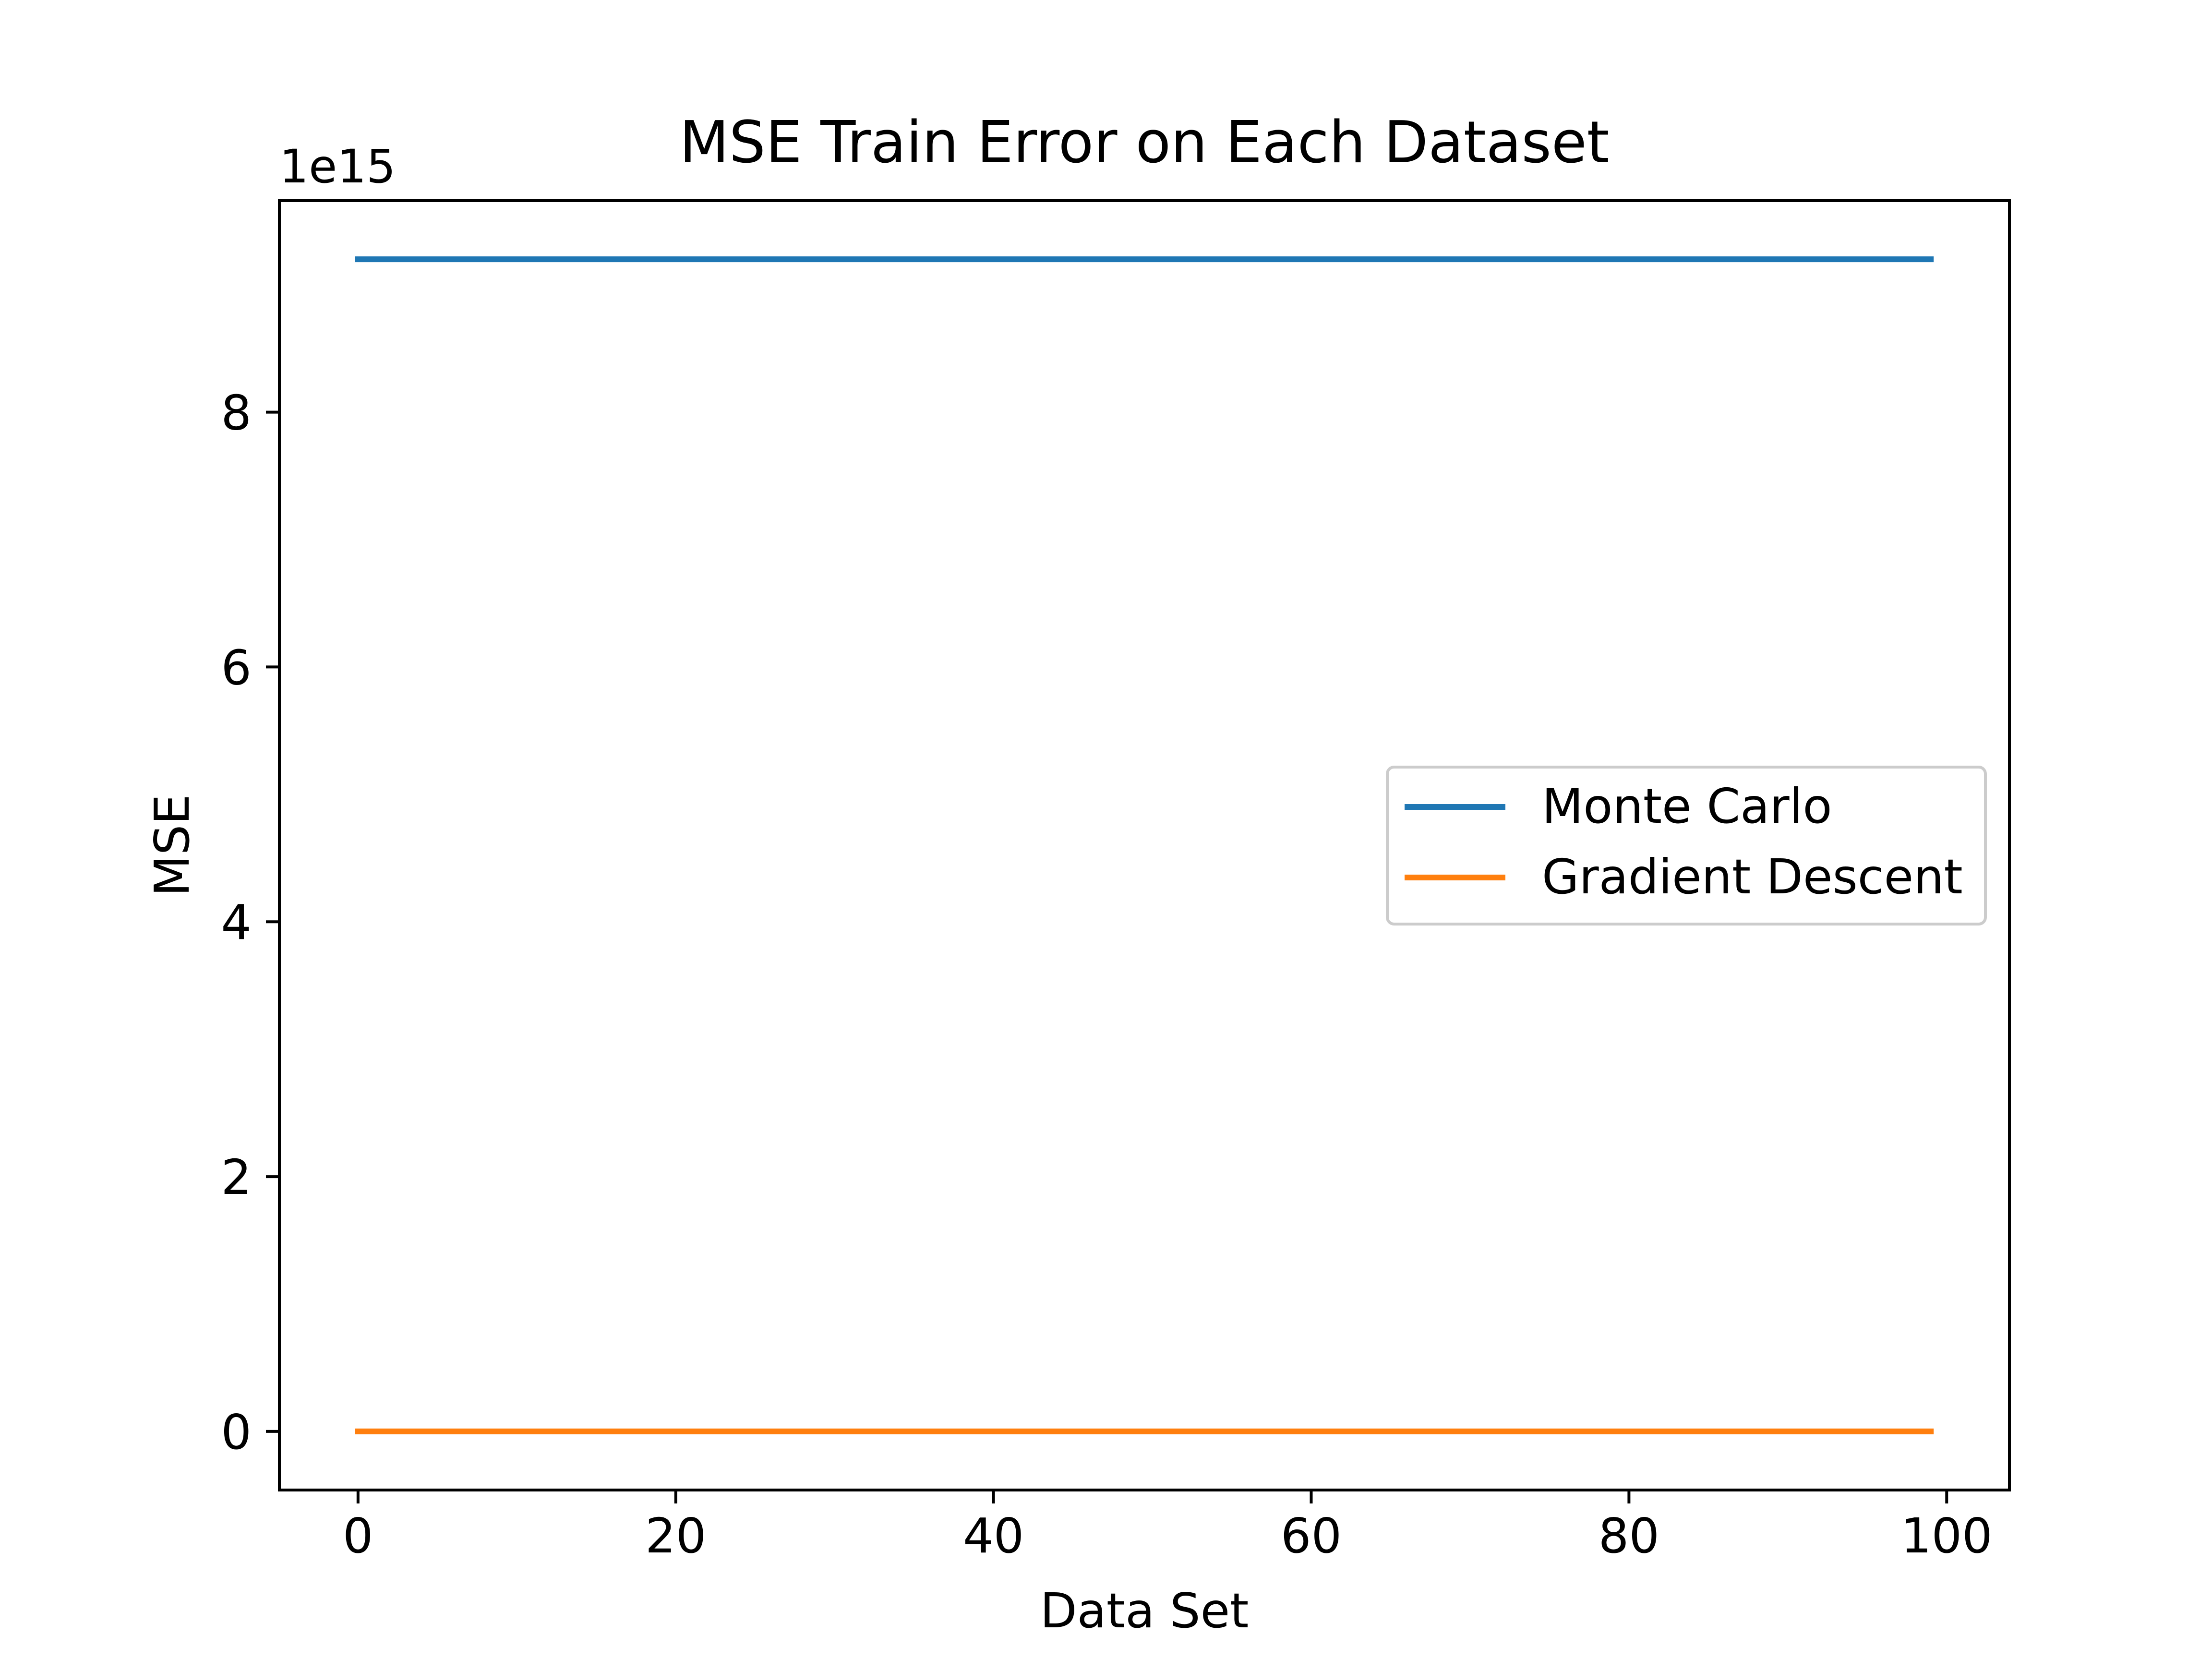 The width and height of the screenshot is (2212, 1659). I want to click on y-tick-label: 0, so click(236, 1432).